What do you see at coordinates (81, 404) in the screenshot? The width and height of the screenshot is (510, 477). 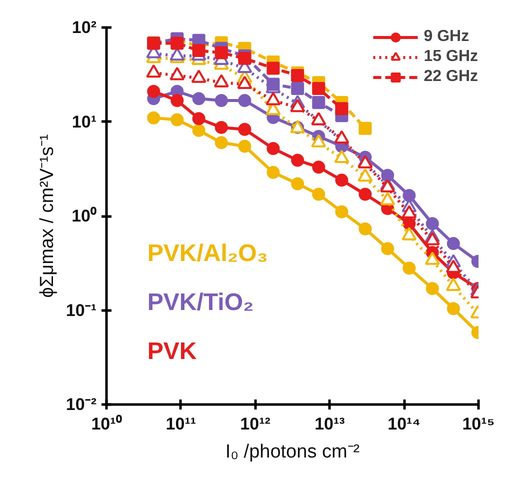 I see `y-tick-label: 10⁻²` at bounding box center [81, 404].